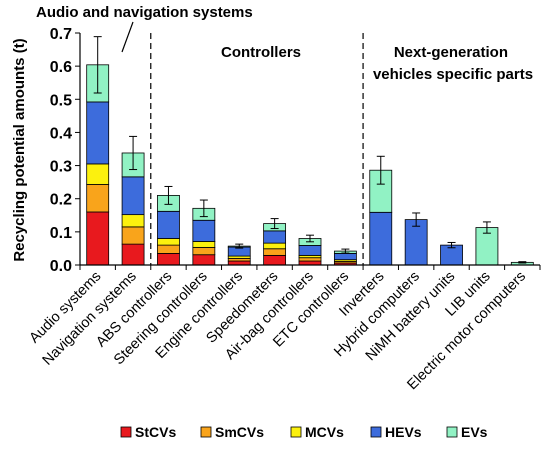  What do you see at coordinates (61, 200) in the screenshot?
I see `y-tick-label: 0.2` at bounding box center [61, 200].